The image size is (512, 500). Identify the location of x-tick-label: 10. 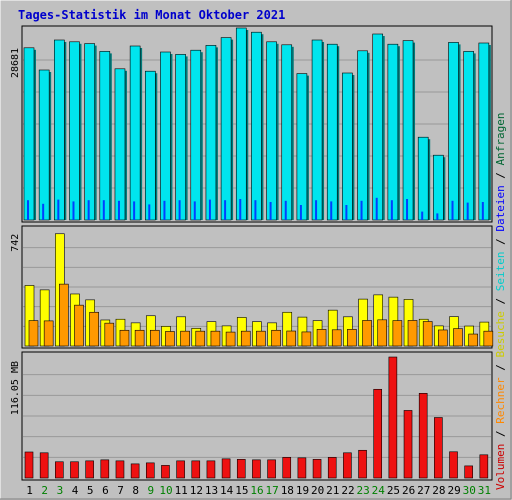
(165, 490).